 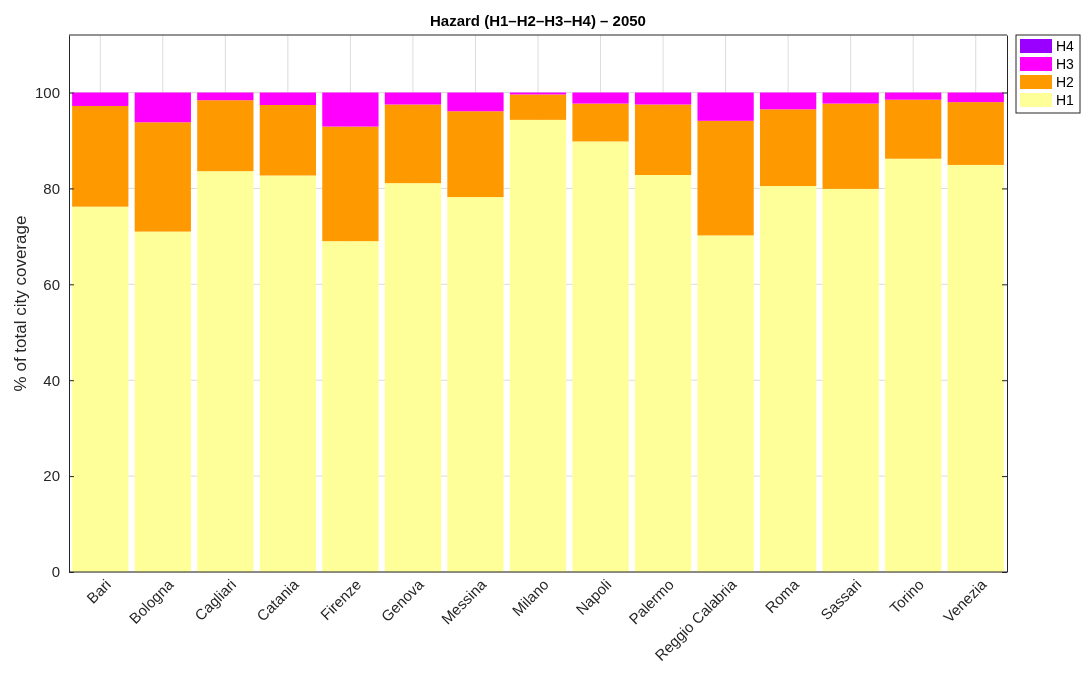 What do you see at coordinates (51, 188) in the screenshot?
I see `y-tick-label: 80` at bounding box center [51, 188].